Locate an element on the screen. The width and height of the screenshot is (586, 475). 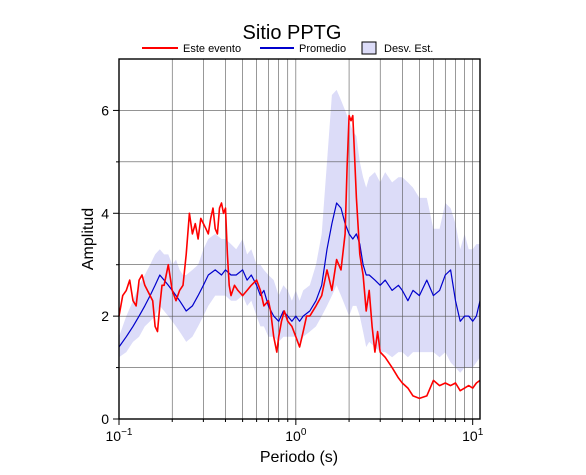
chart-title: Sitio PPTG is located at coordinates (292, 33).